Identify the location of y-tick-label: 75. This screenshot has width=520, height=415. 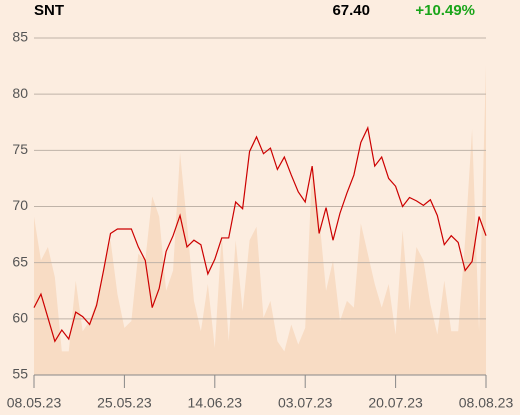
(20, 149).